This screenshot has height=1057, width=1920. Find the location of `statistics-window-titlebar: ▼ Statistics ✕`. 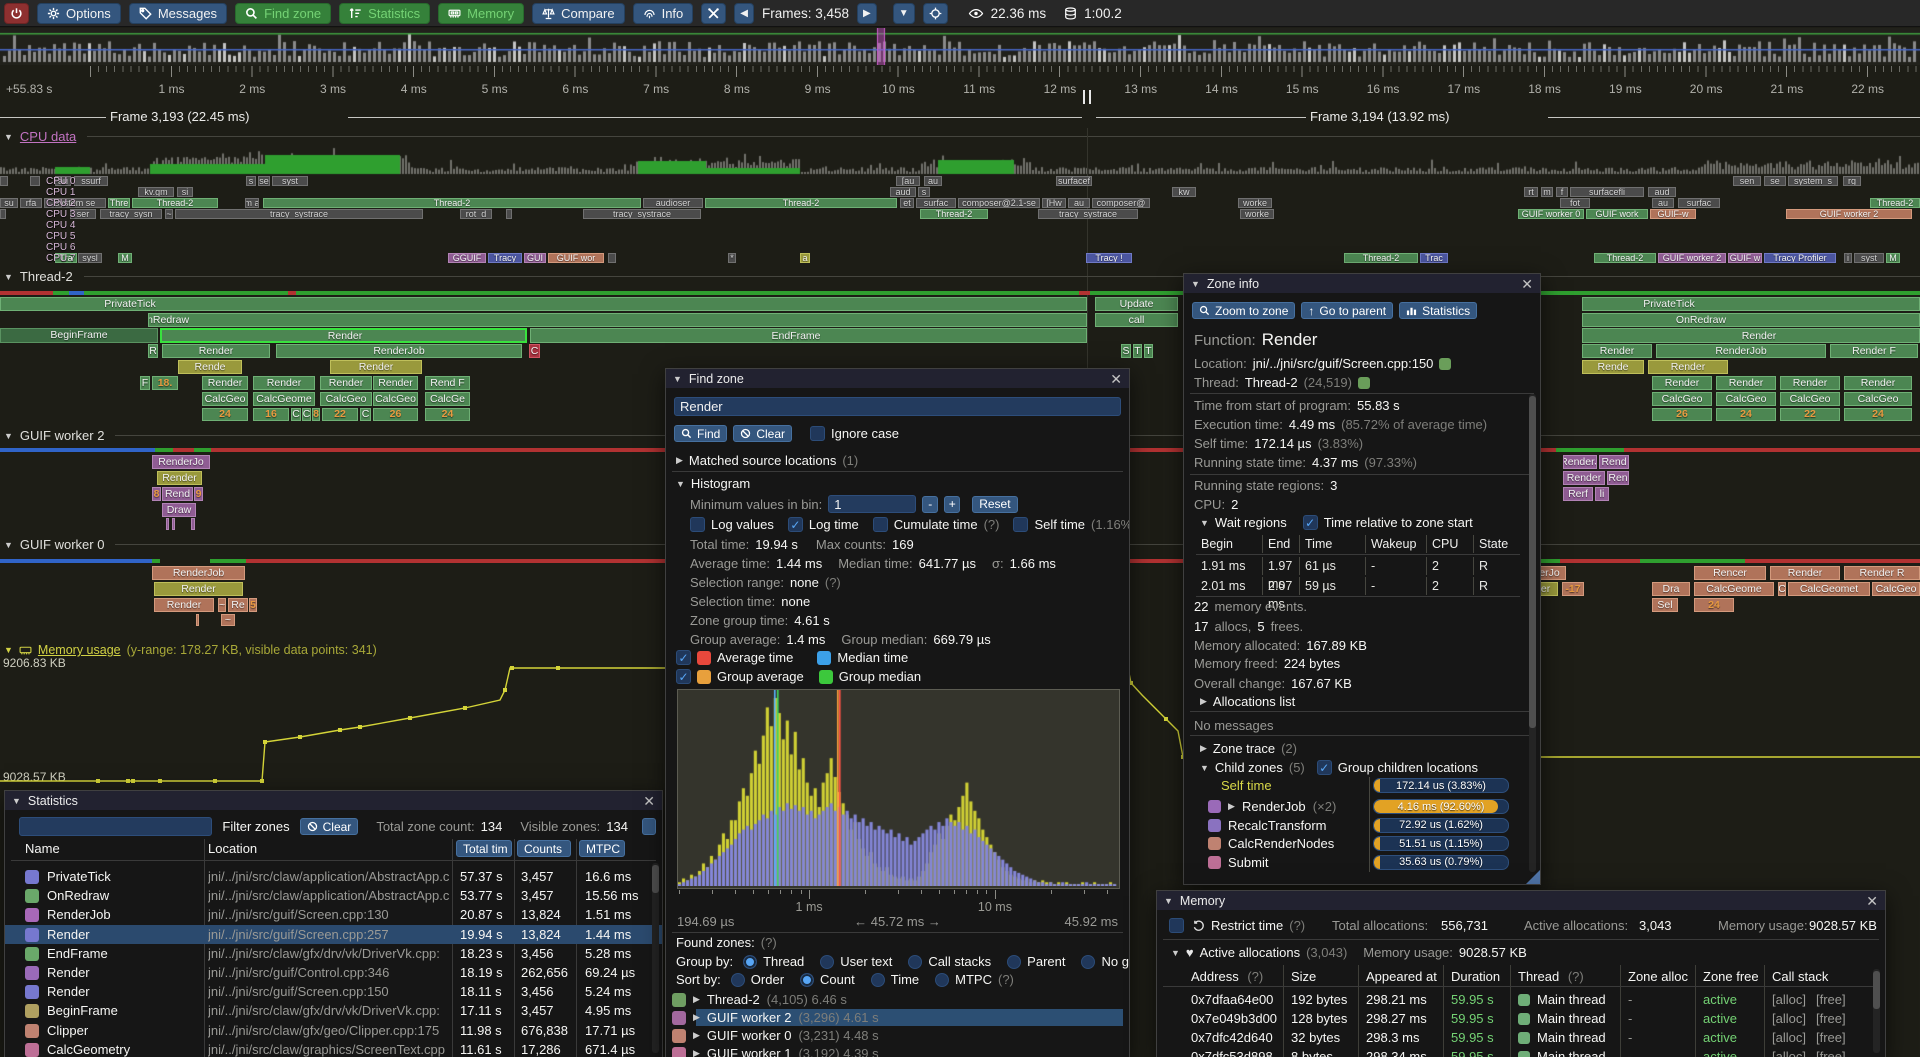

statistics-window-titlebar: ▼ Statistics ✕ is located at coordinates (333, 800).